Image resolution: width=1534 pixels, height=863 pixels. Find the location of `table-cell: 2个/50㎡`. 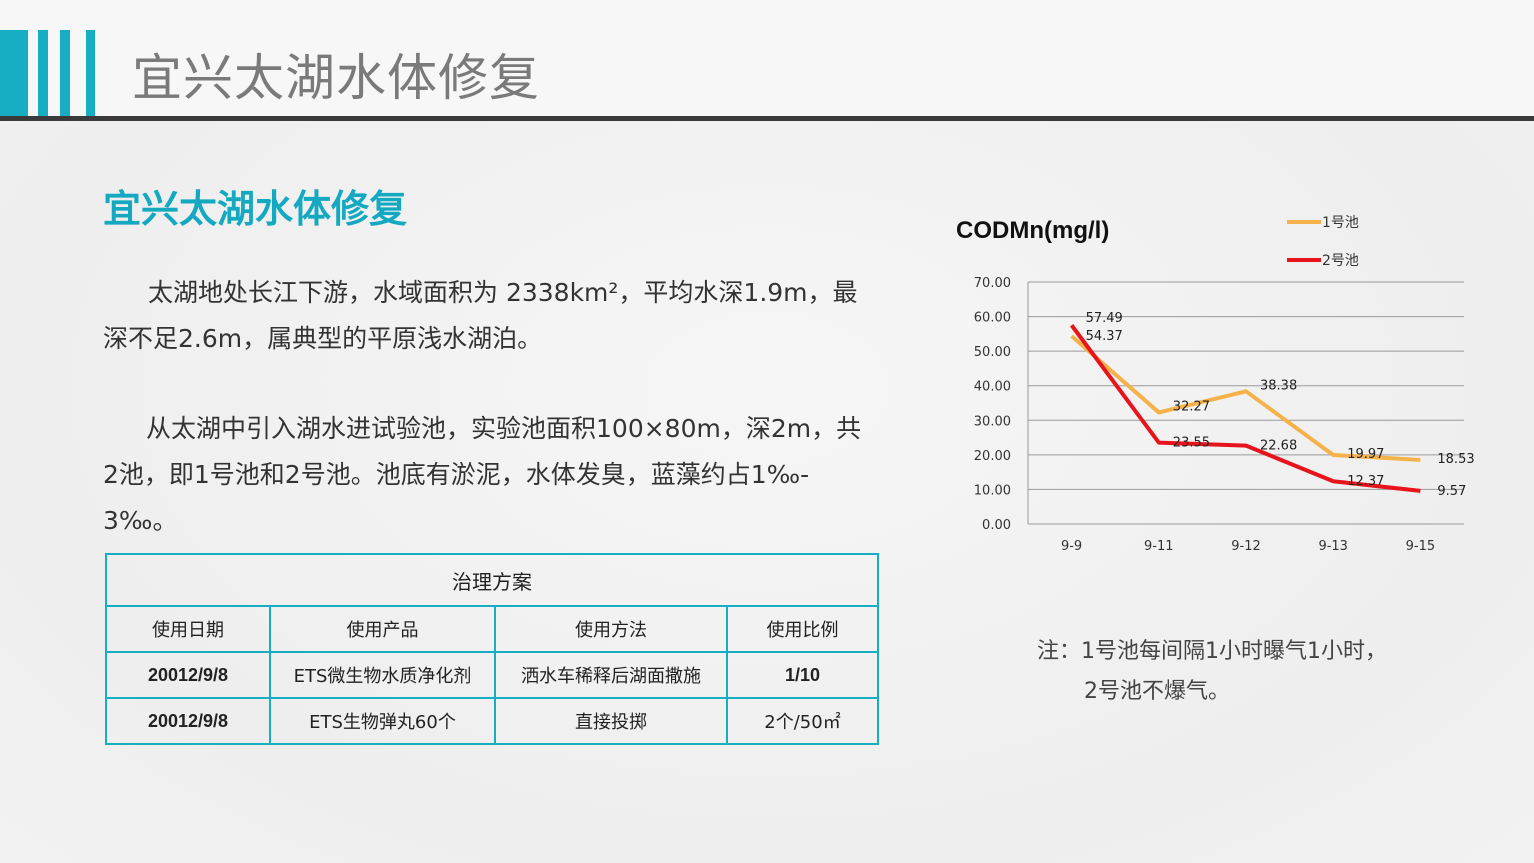

table-cell: 2个/50㎡ is located at coordinates (802, 721).